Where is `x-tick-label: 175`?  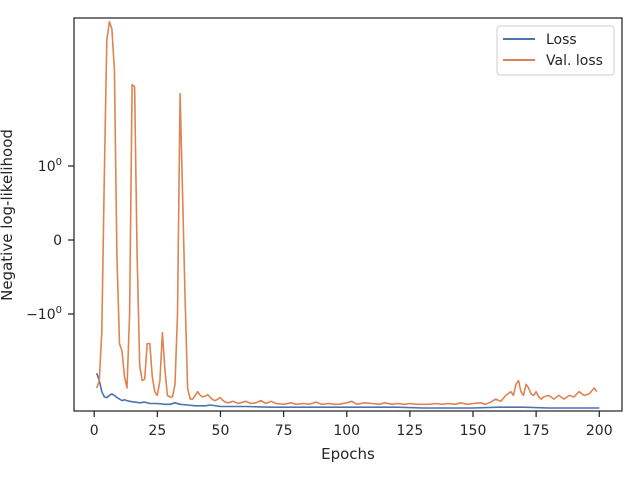
x-tick-label: 175 is located at coordinates (536, 431).